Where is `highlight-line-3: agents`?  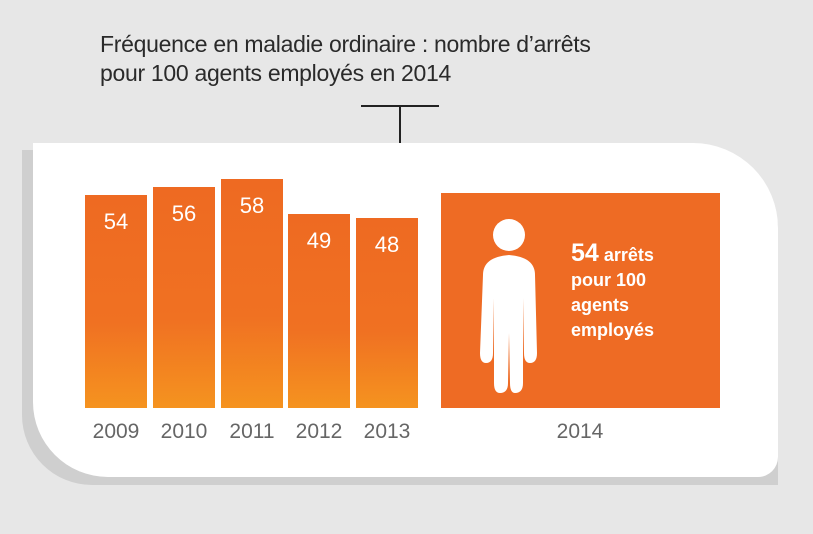 highlight-line-3: agents is located at coordinates (600, 305).